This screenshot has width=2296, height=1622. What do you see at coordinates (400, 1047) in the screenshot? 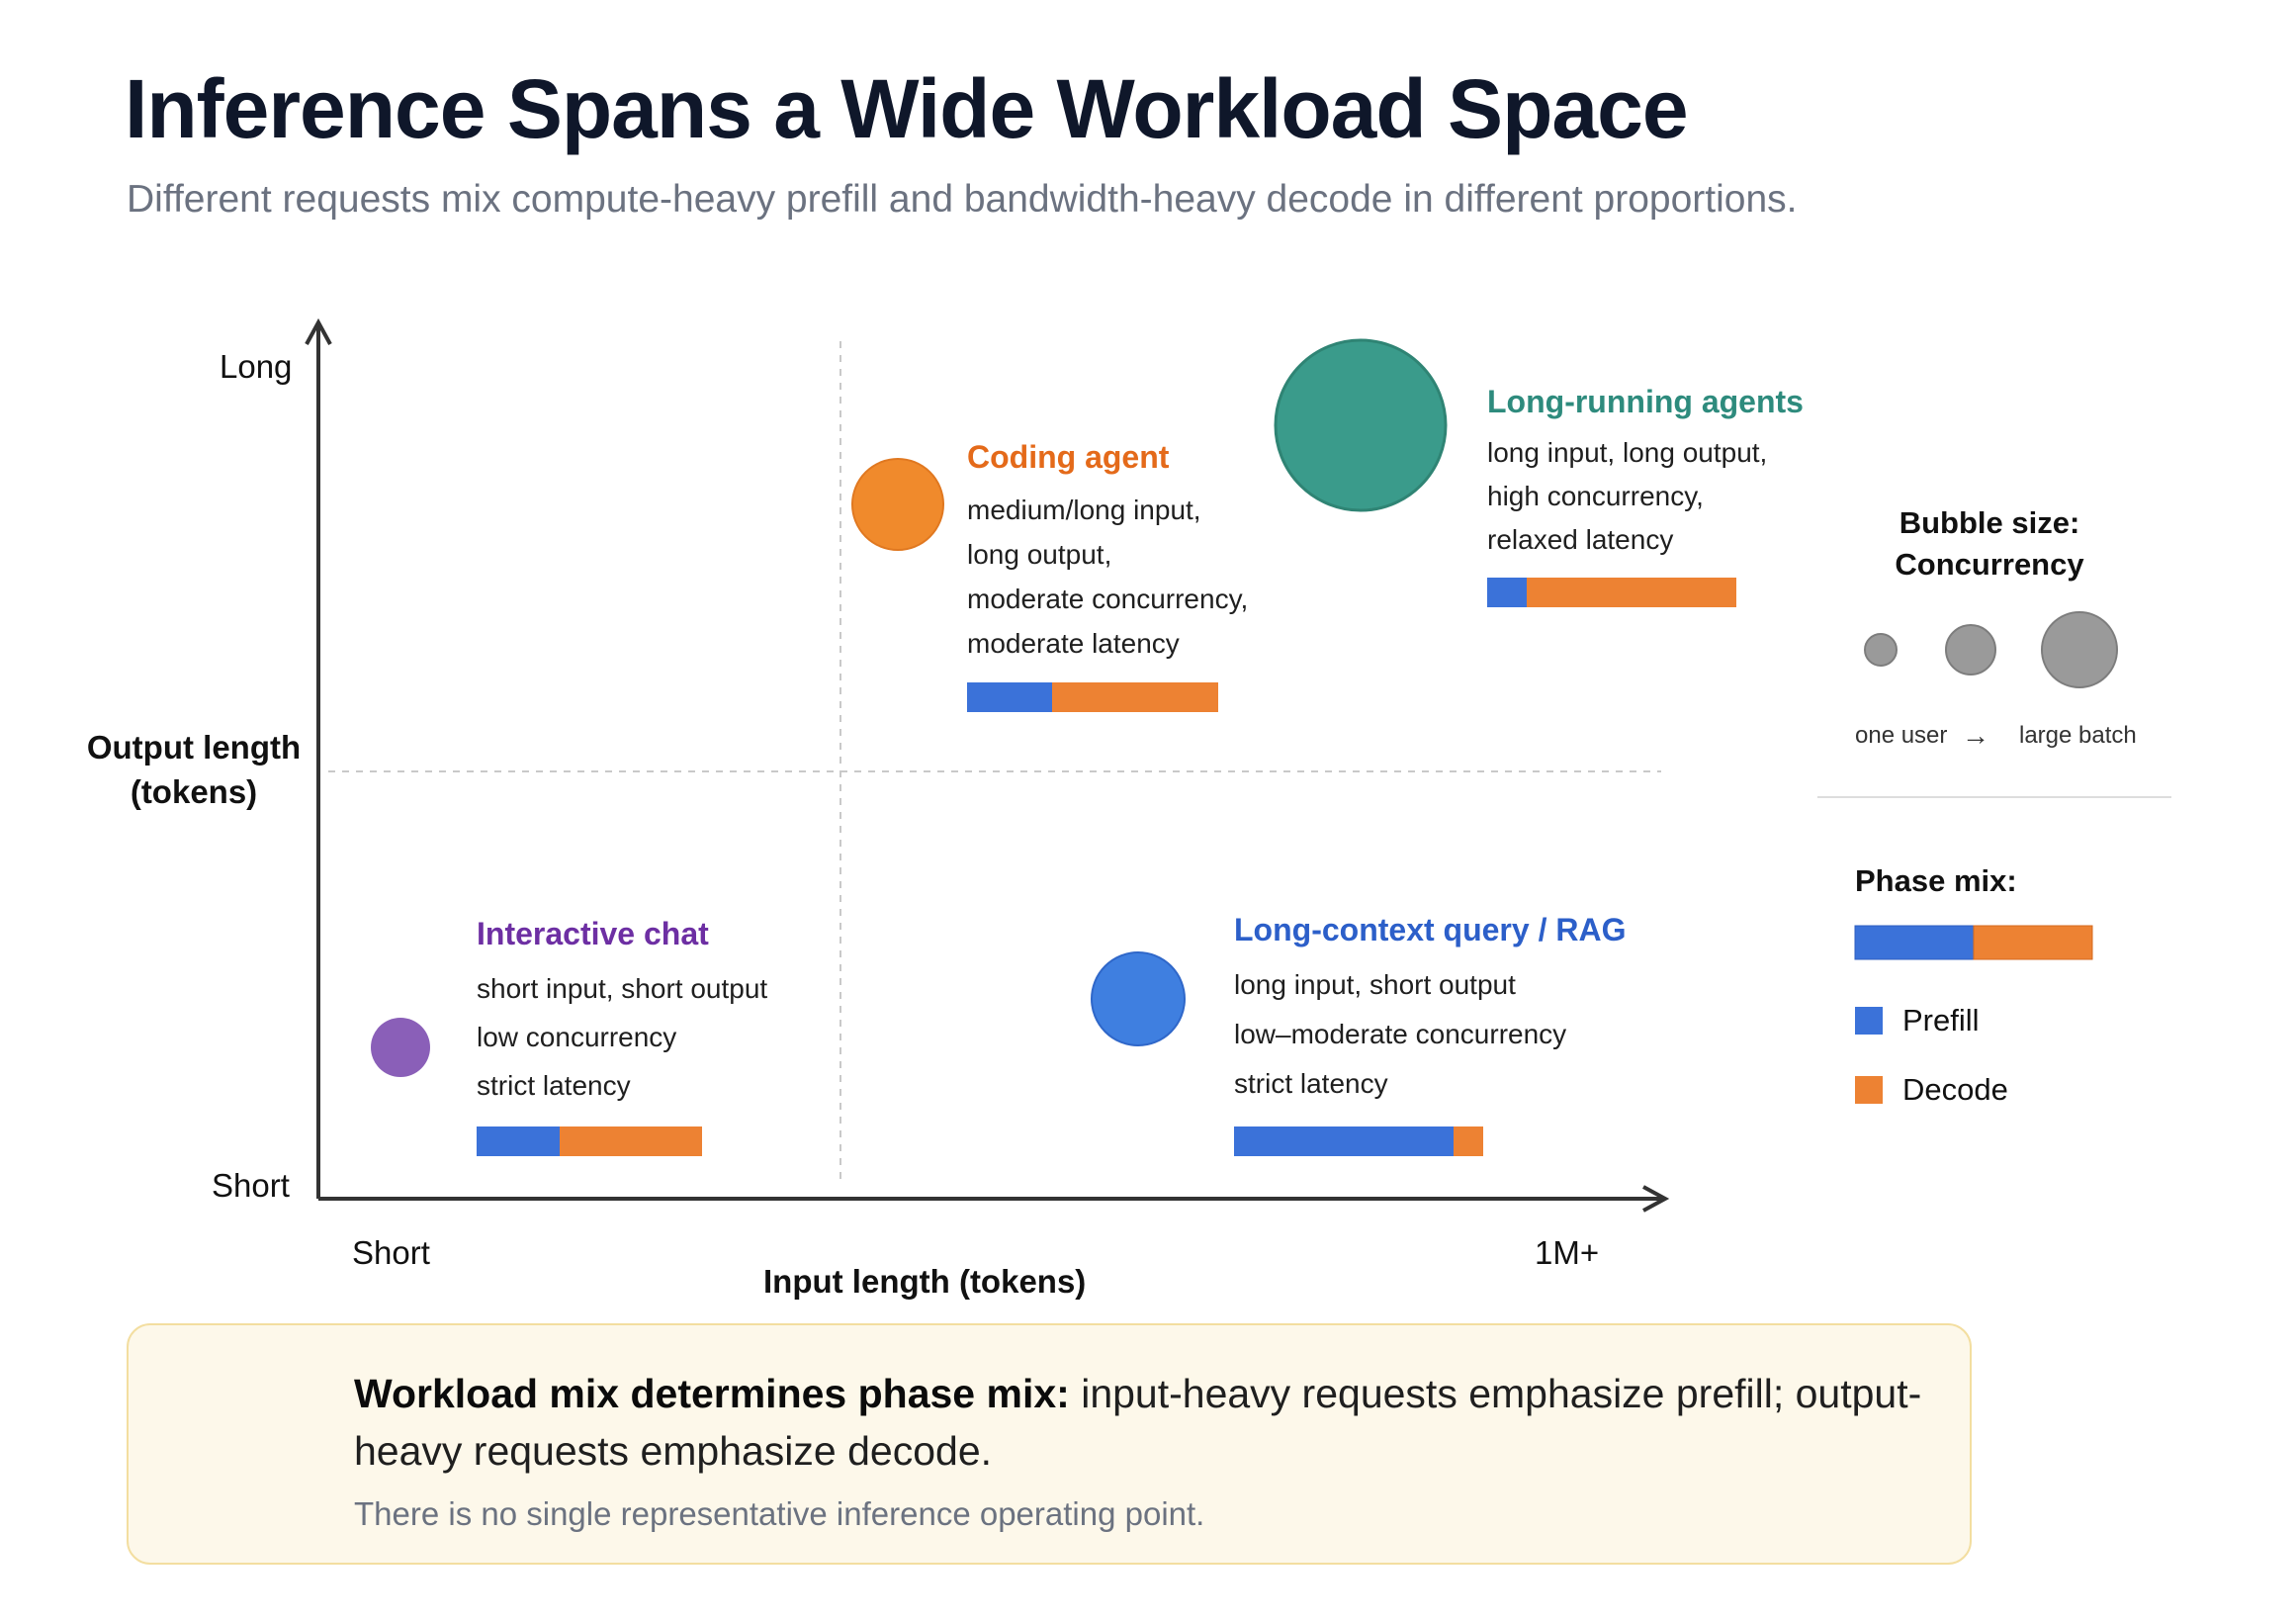
I see `bubble-chat` at bounding box center [400, 1047].